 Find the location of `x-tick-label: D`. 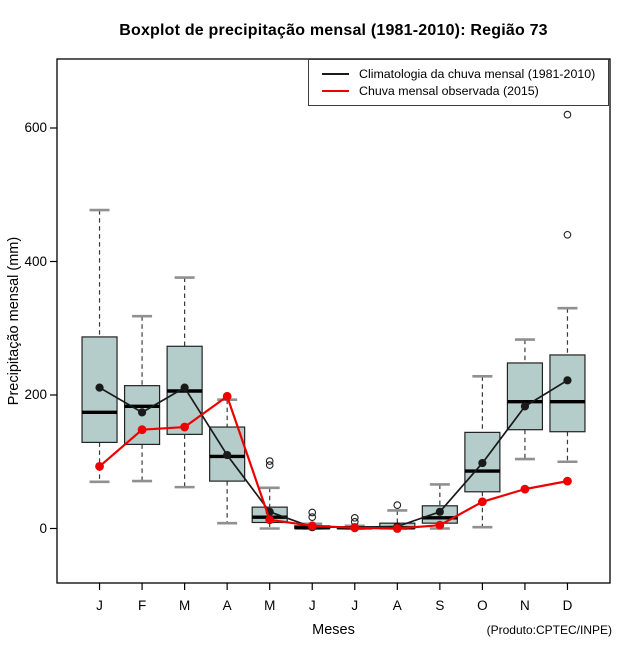

x-tick-label: D is located at coordinates (567, 605).